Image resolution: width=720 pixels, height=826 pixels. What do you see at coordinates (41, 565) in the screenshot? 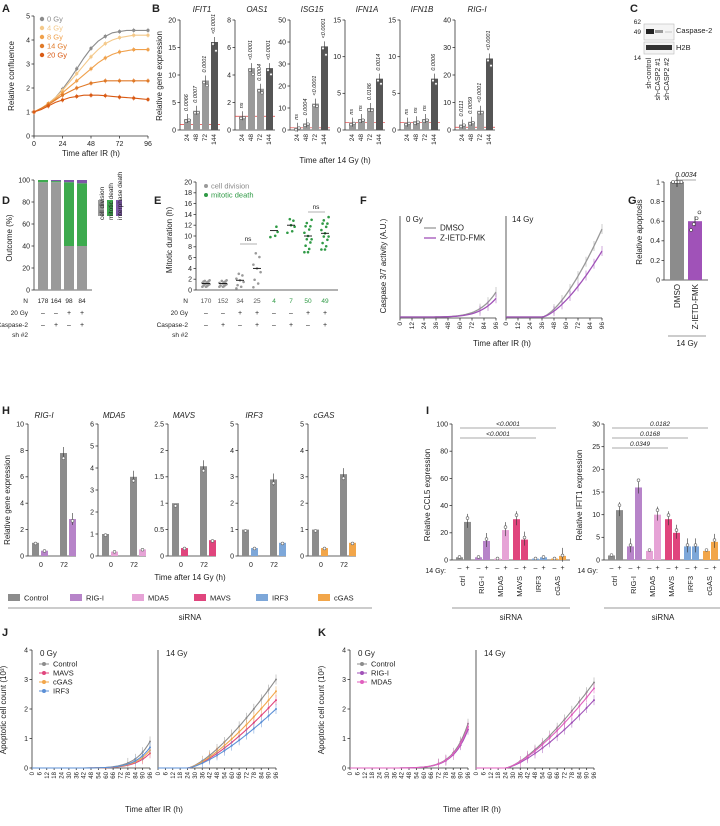
I see `panel-h-x-tick-label: 0` at bounding box center [41, 565].